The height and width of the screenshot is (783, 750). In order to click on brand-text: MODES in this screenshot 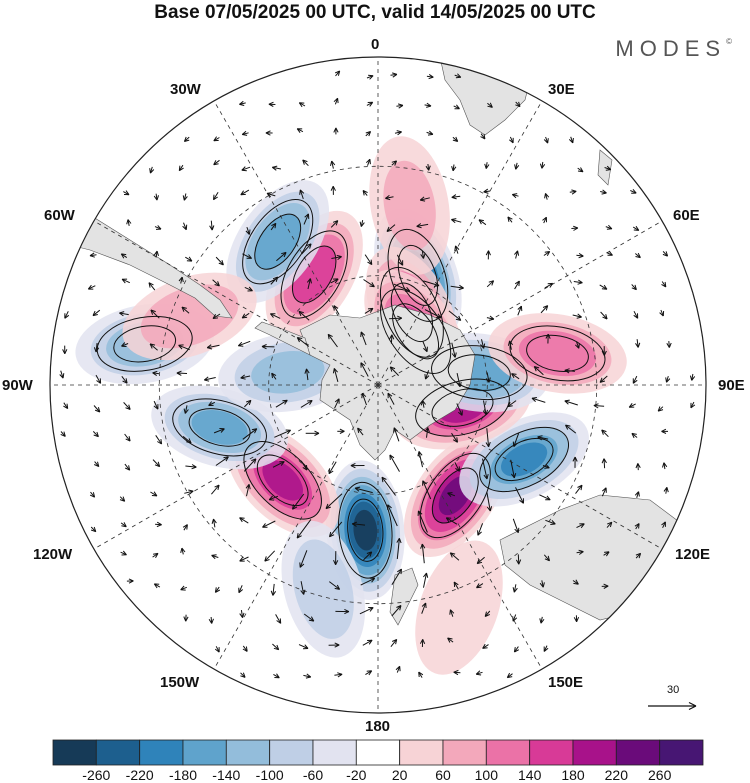, I will do `click(671, 48)`.